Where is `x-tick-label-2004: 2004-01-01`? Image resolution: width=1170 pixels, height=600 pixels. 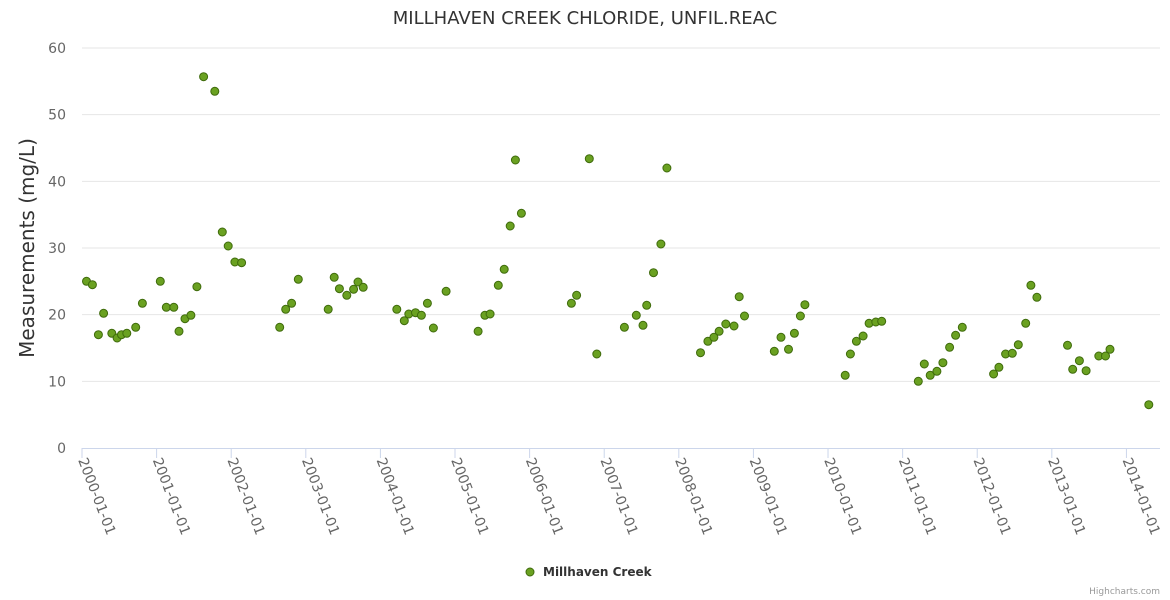 x-tick-label-2004: 2004-01-01 is located at coordinates (395, 497).